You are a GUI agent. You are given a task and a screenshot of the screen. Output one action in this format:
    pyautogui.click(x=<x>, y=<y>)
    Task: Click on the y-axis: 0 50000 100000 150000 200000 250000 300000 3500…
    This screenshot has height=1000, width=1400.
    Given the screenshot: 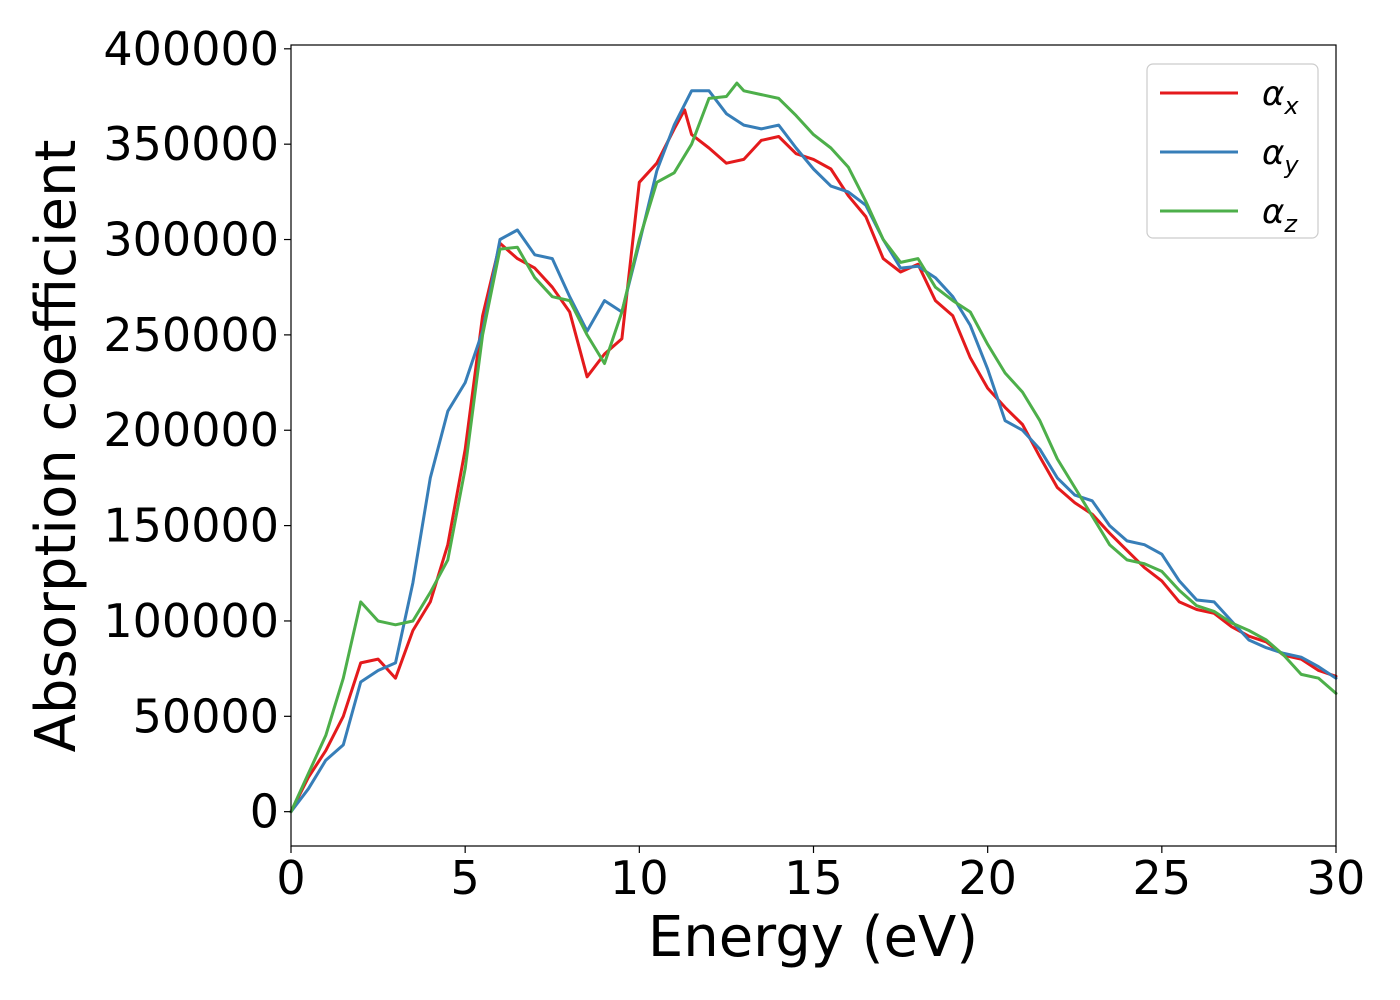 What is the action you would take?
    pyautogui.click(x=197, y=430)
    